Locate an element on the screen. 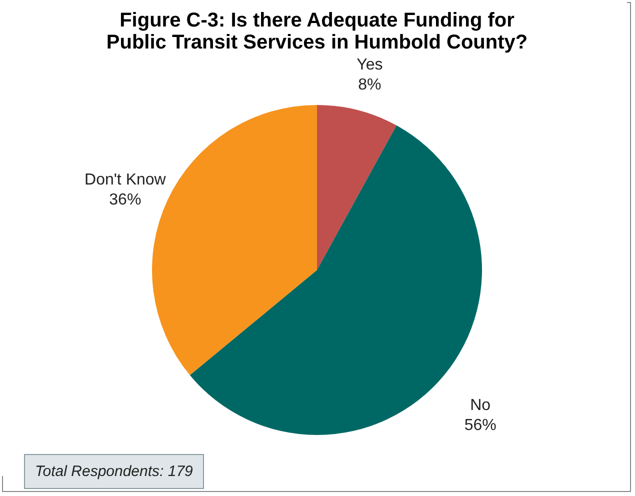 Image resolution: width=635 pixels, height=496 pixels. slice-label: Don't Know is located at coordinates (125, 180).